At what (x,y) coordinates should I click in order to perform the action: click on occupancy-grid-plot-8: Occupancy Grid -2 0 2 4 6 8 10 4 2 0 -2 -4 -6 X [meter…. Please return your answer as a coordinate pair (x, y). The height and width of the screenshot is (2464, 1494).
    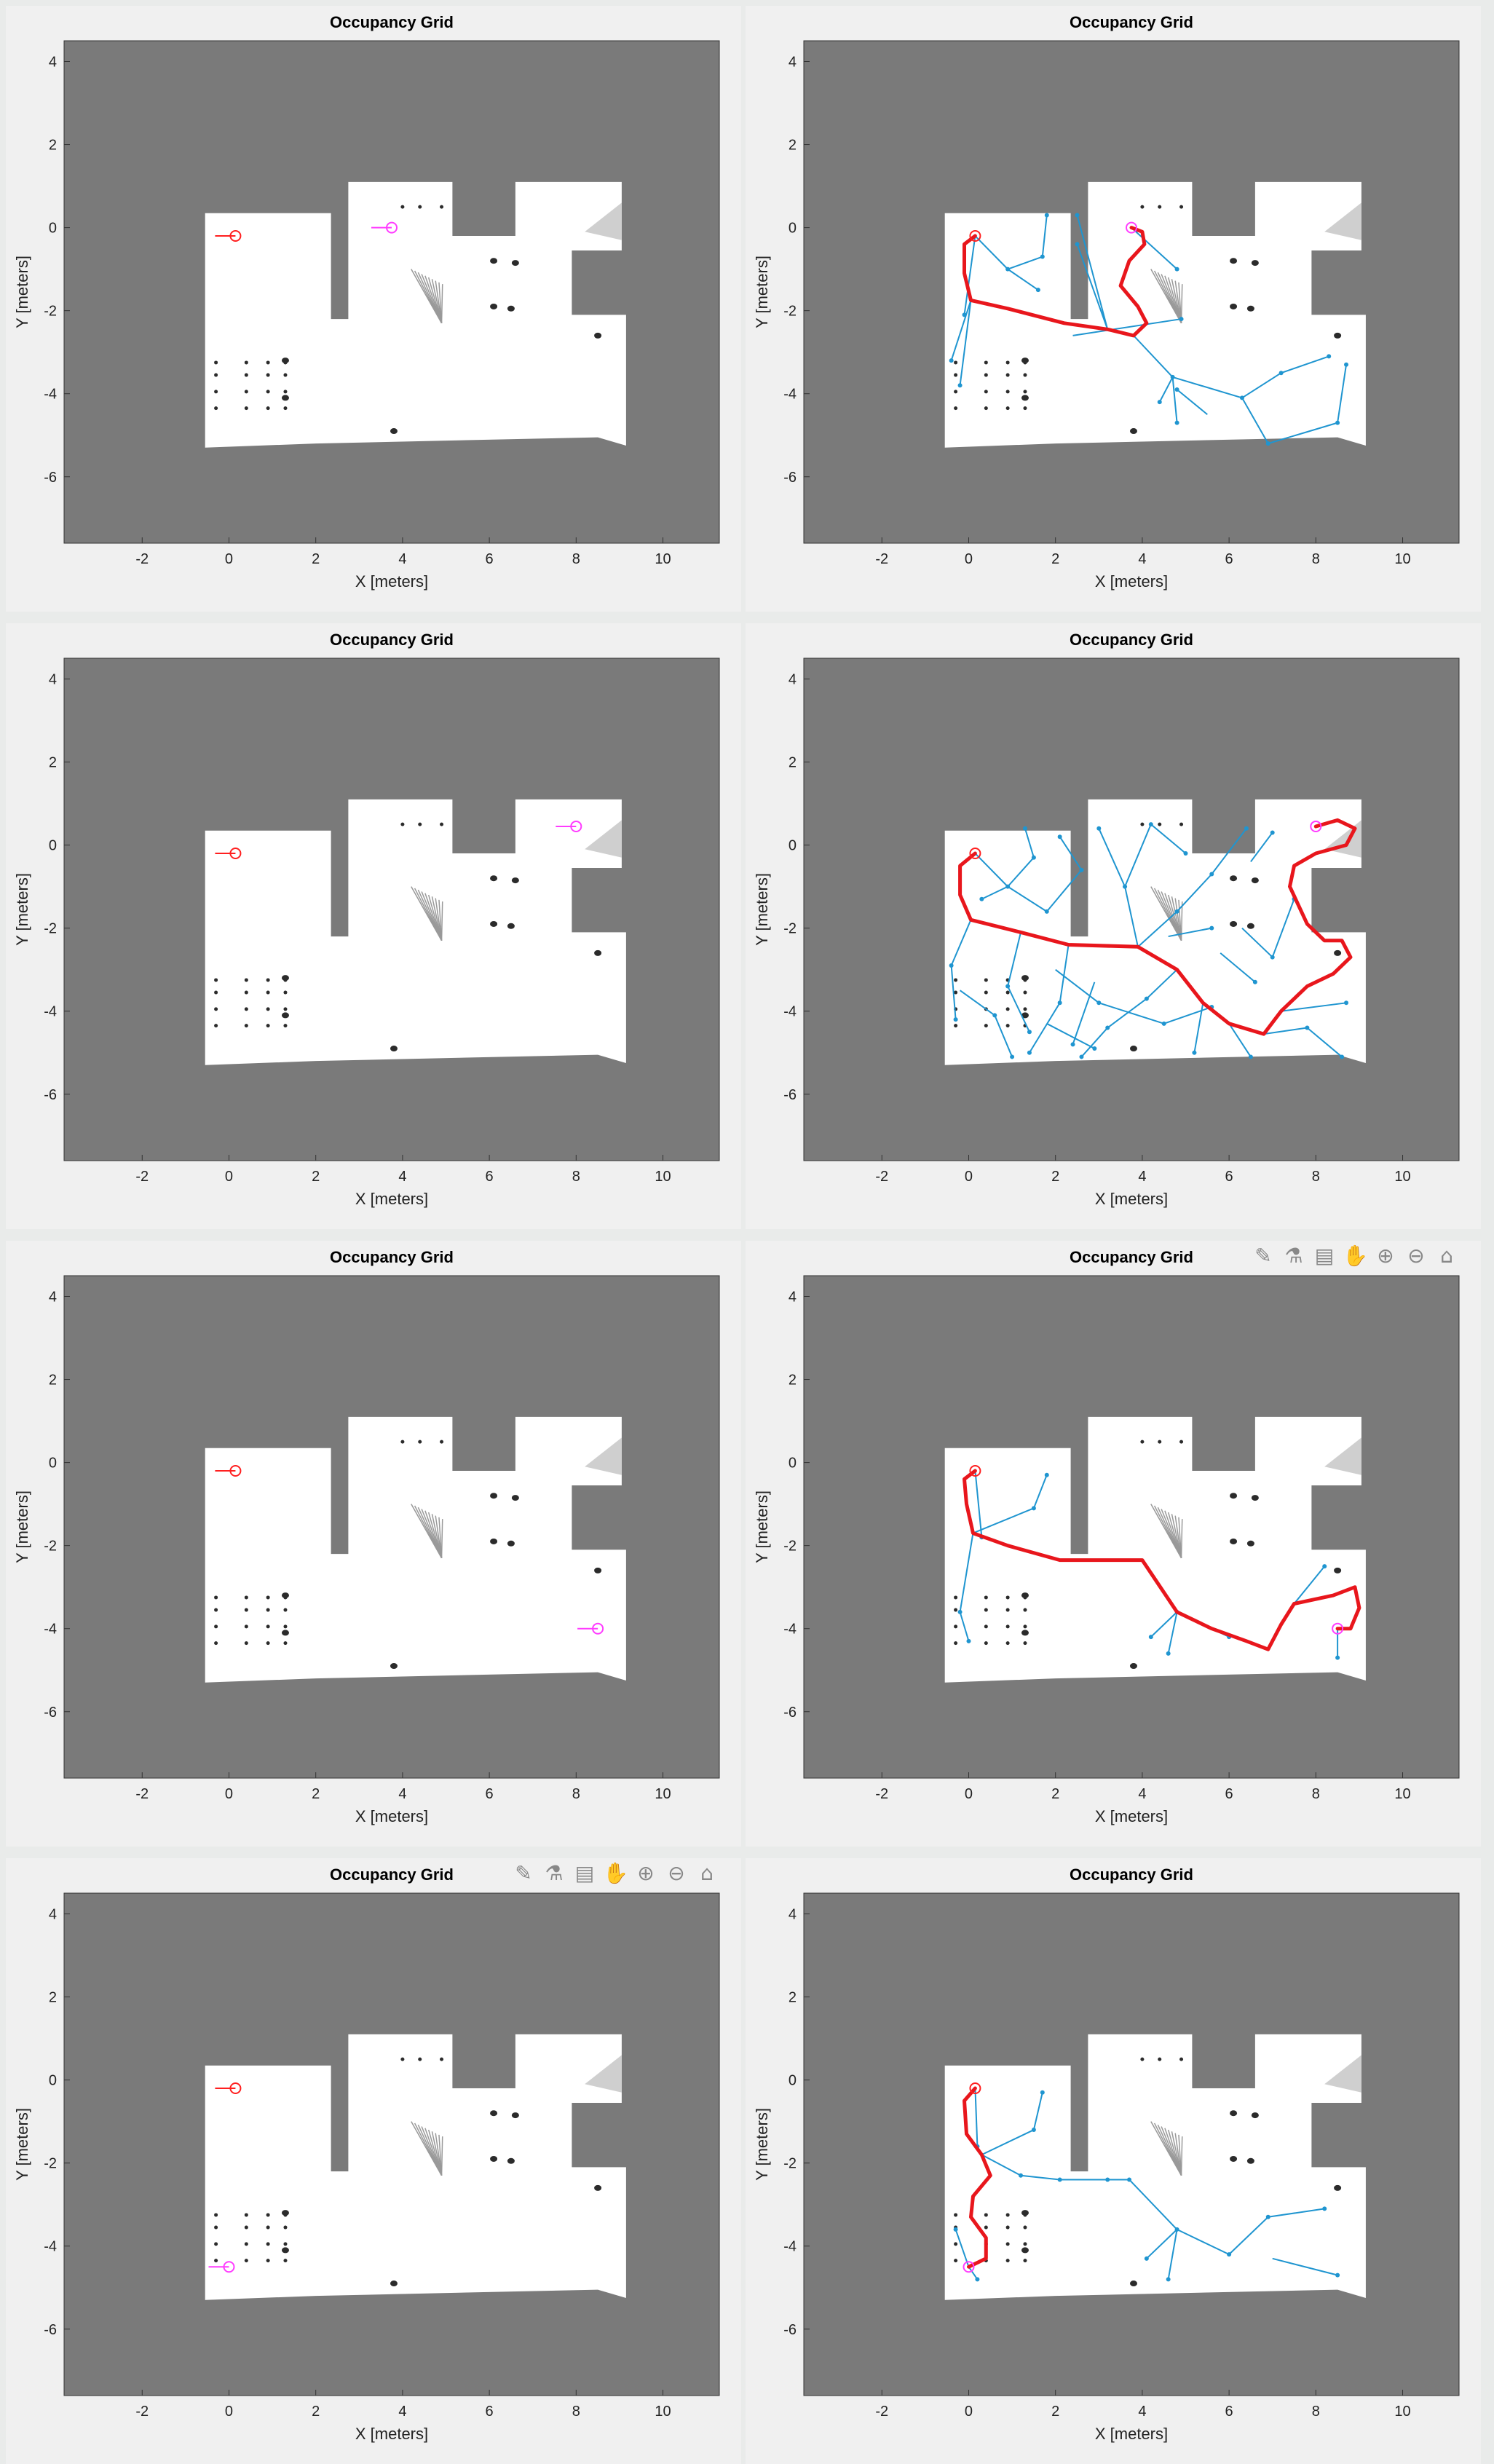
    Looking at the image, I should click on (1113, 2161).